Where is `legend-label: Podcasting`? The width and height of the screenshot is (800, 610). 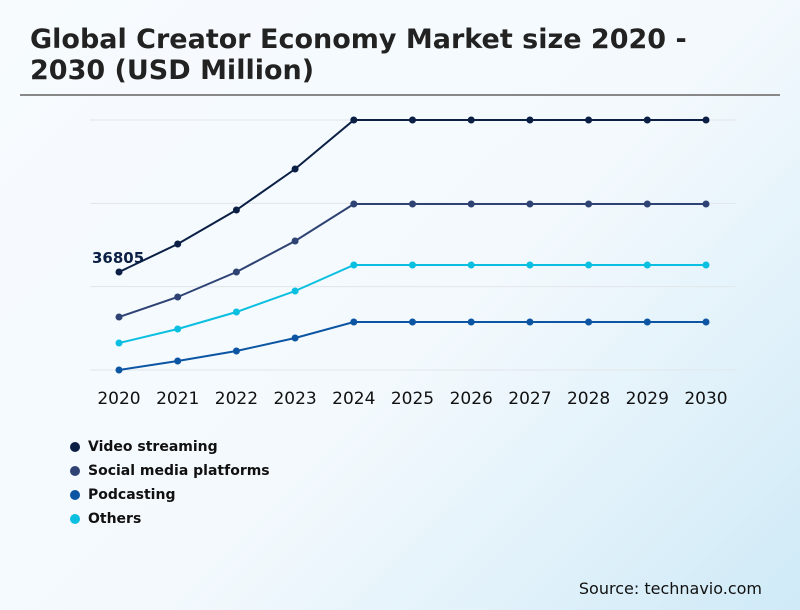 legend-label: Podcasting is located at coordinates (132, 495).